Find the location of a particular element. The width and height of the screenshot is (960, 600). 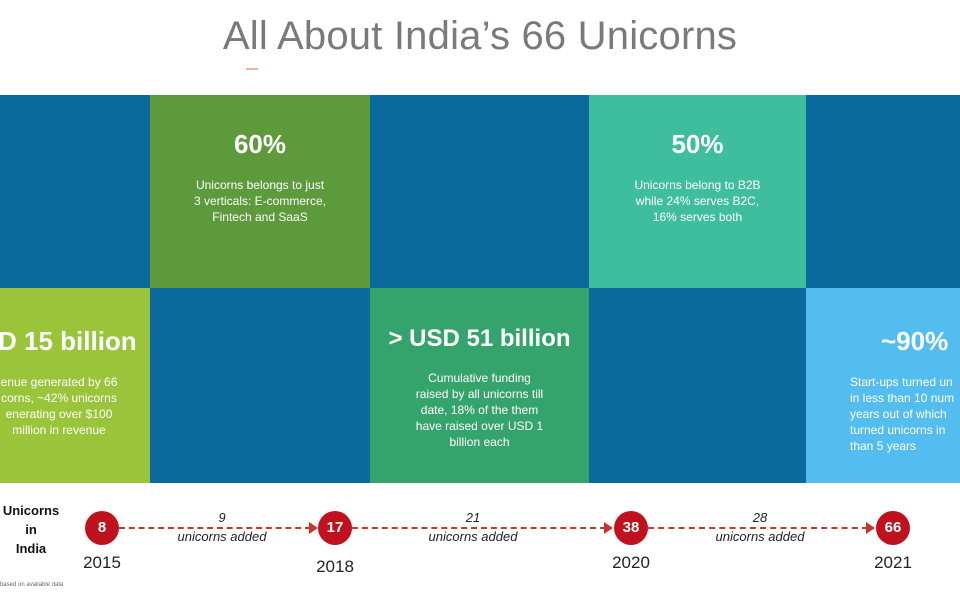

timeline-label: Unicorns in India is located at coordinates (31, 529).